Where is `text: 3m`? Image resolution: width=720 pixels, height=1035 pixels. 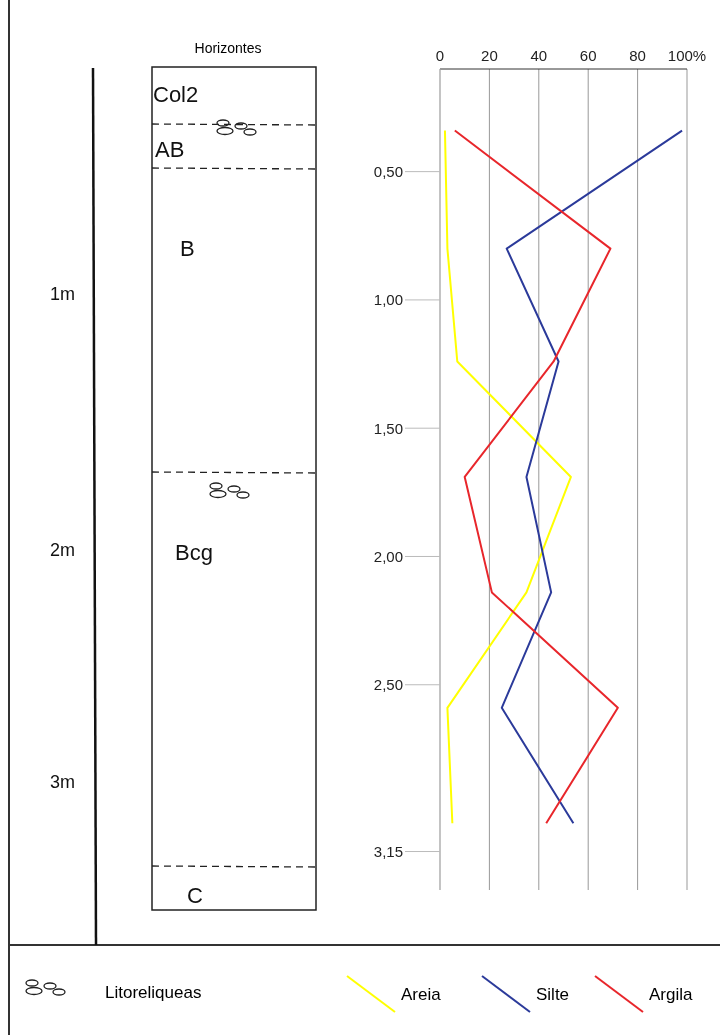
text: 3m is located at coordinates (63, 782).